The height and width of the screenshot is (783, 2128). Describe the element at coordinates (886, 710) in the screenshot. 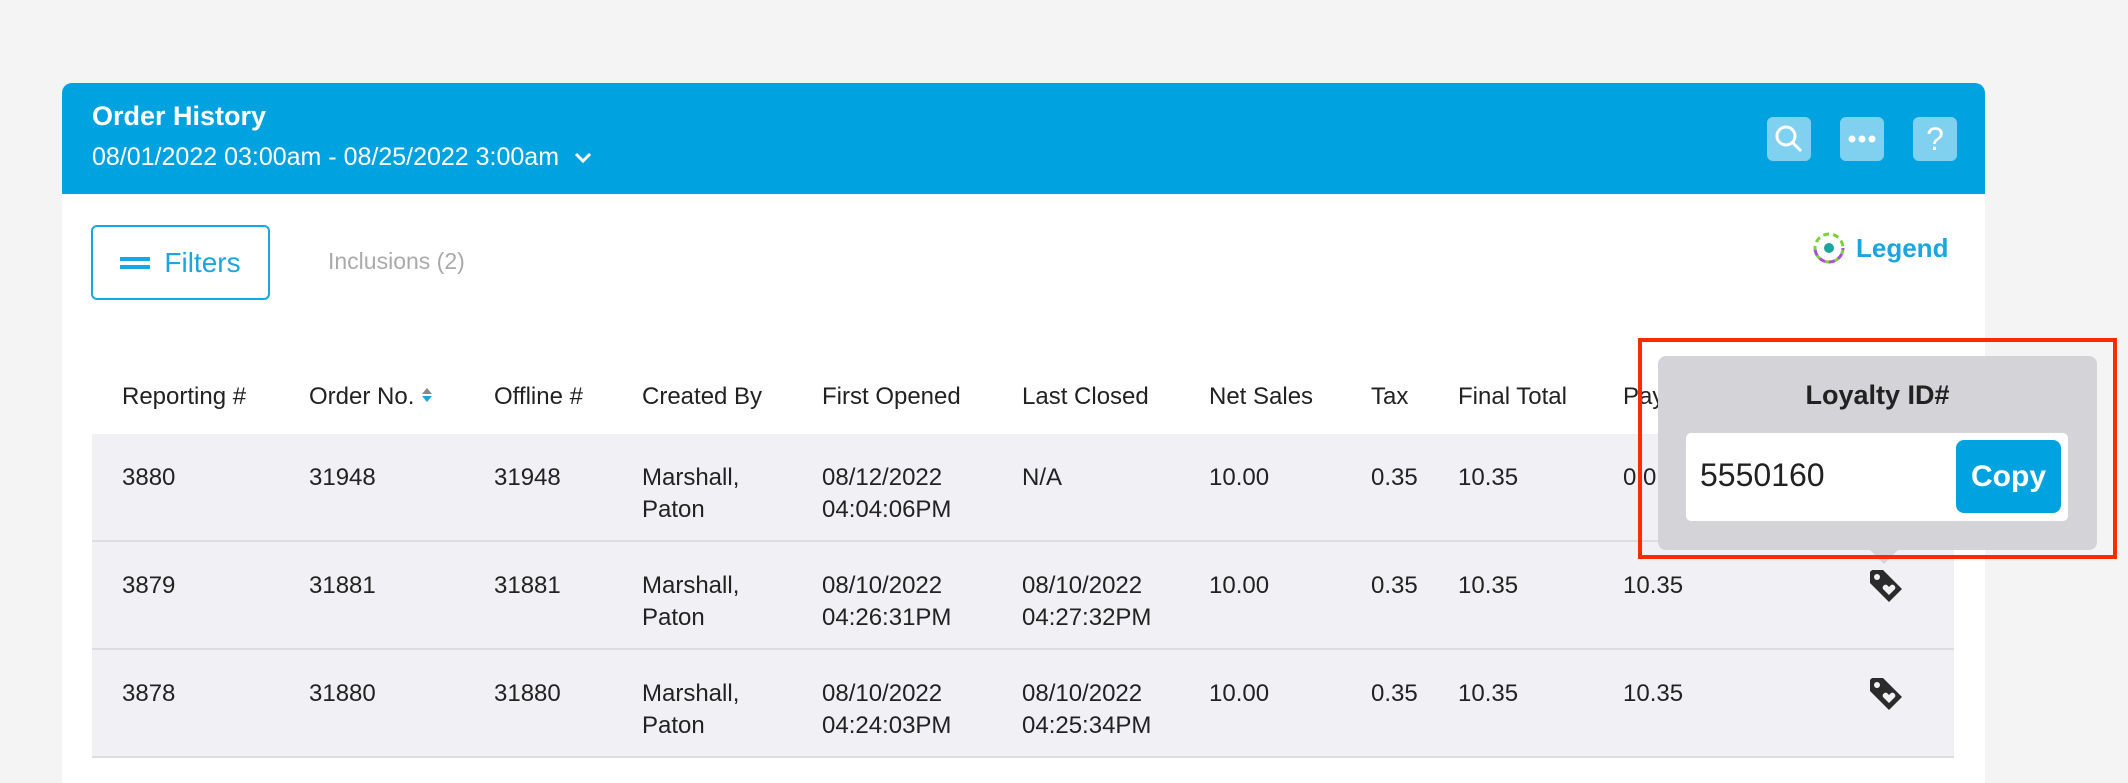

I see `table-cell-first-opened: 08/10/2022 04:24:03PM` at that location.